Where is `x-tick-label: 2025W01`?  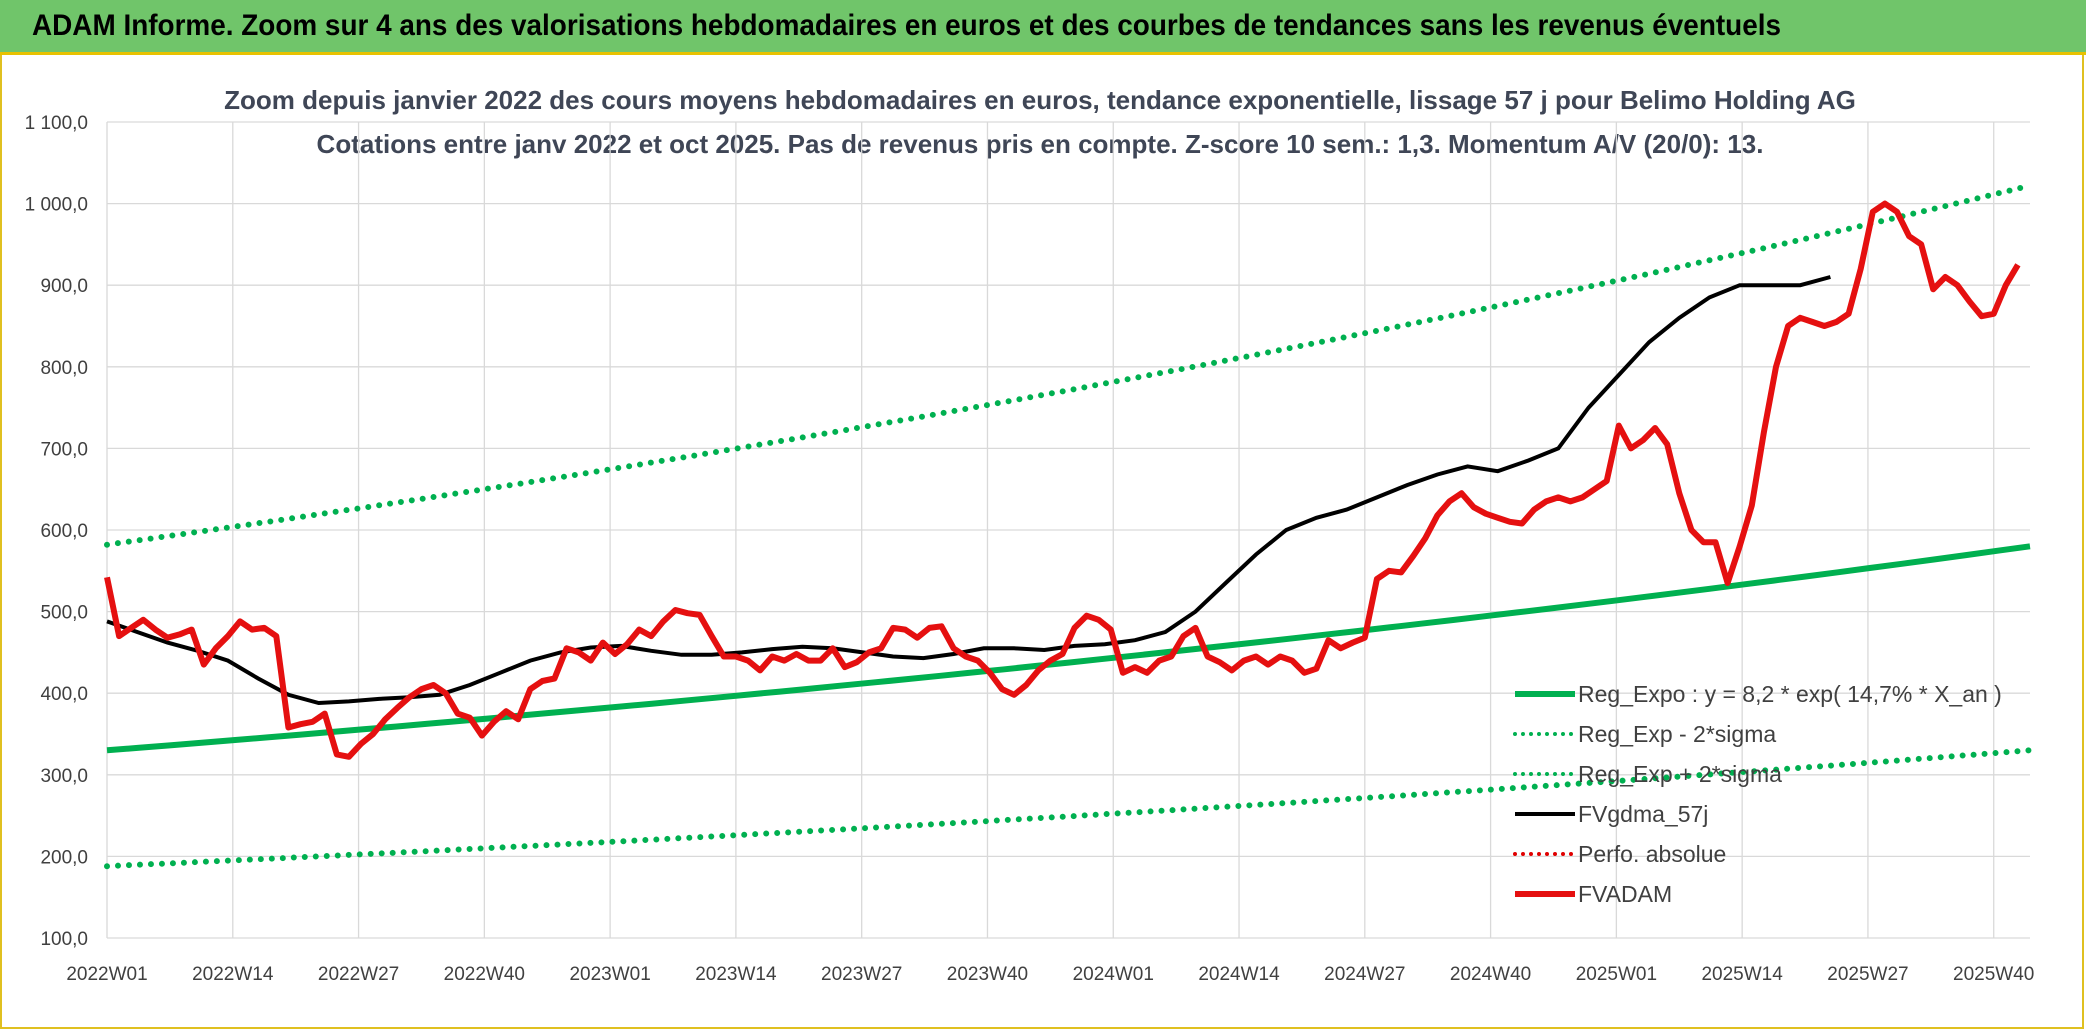
x-tick-label: 2025W01 is located at coordinates (1616, 974).